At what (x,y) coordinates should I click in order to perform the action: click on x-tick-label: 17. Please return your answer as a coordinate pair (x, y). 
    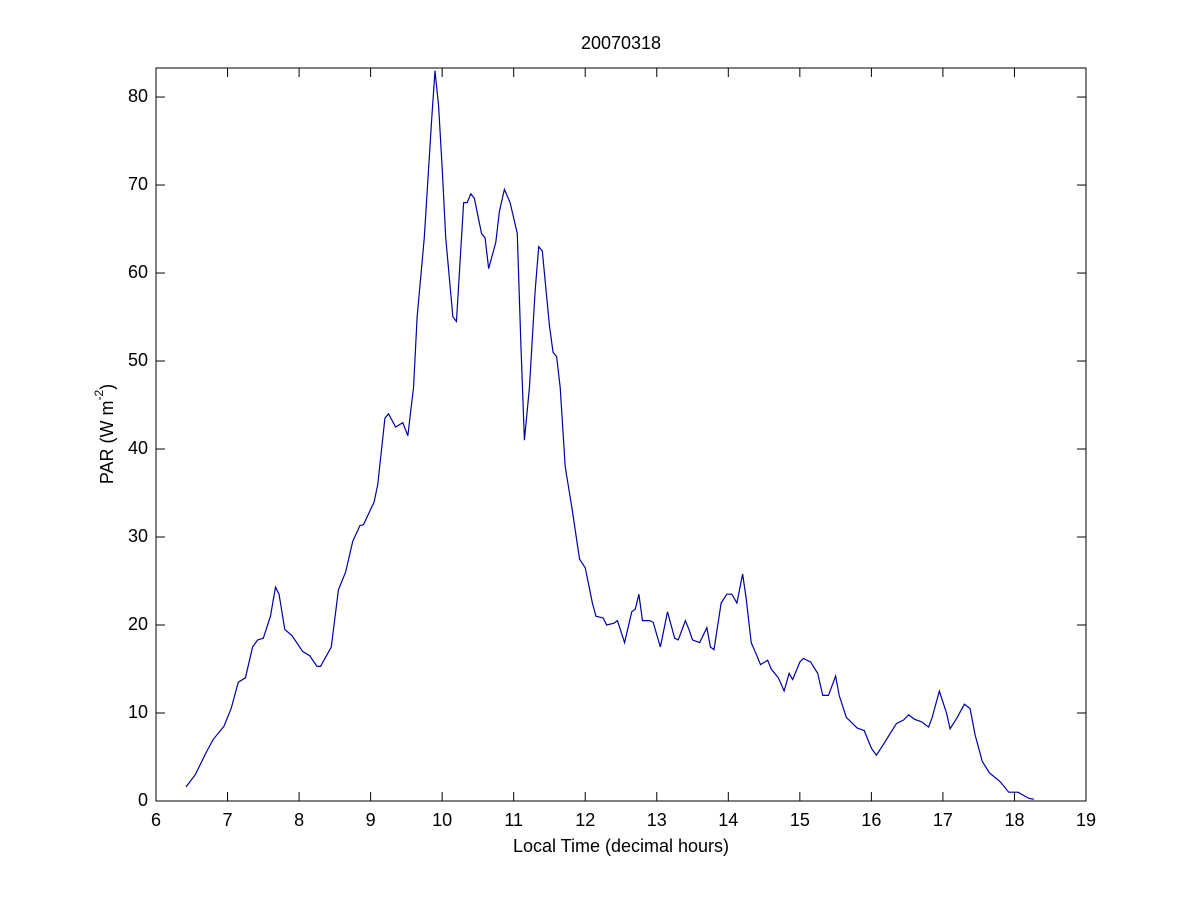
    Looking at the image, I should click on (943, 820).